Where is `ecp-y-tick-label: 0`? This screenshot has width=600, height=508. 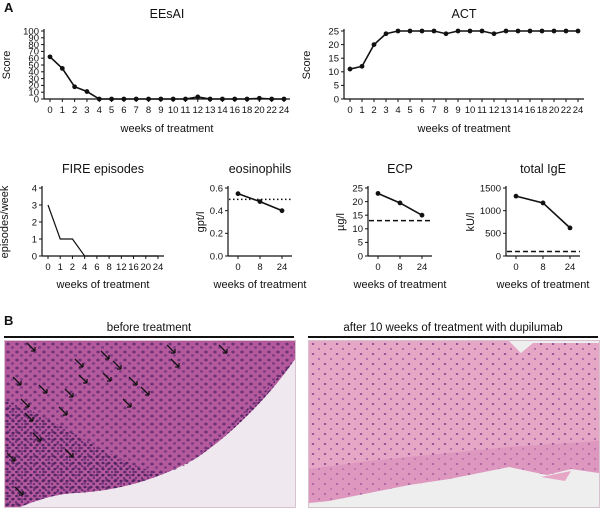
ecp-y-tick-label: 0 is located at coordinates (360, 256).